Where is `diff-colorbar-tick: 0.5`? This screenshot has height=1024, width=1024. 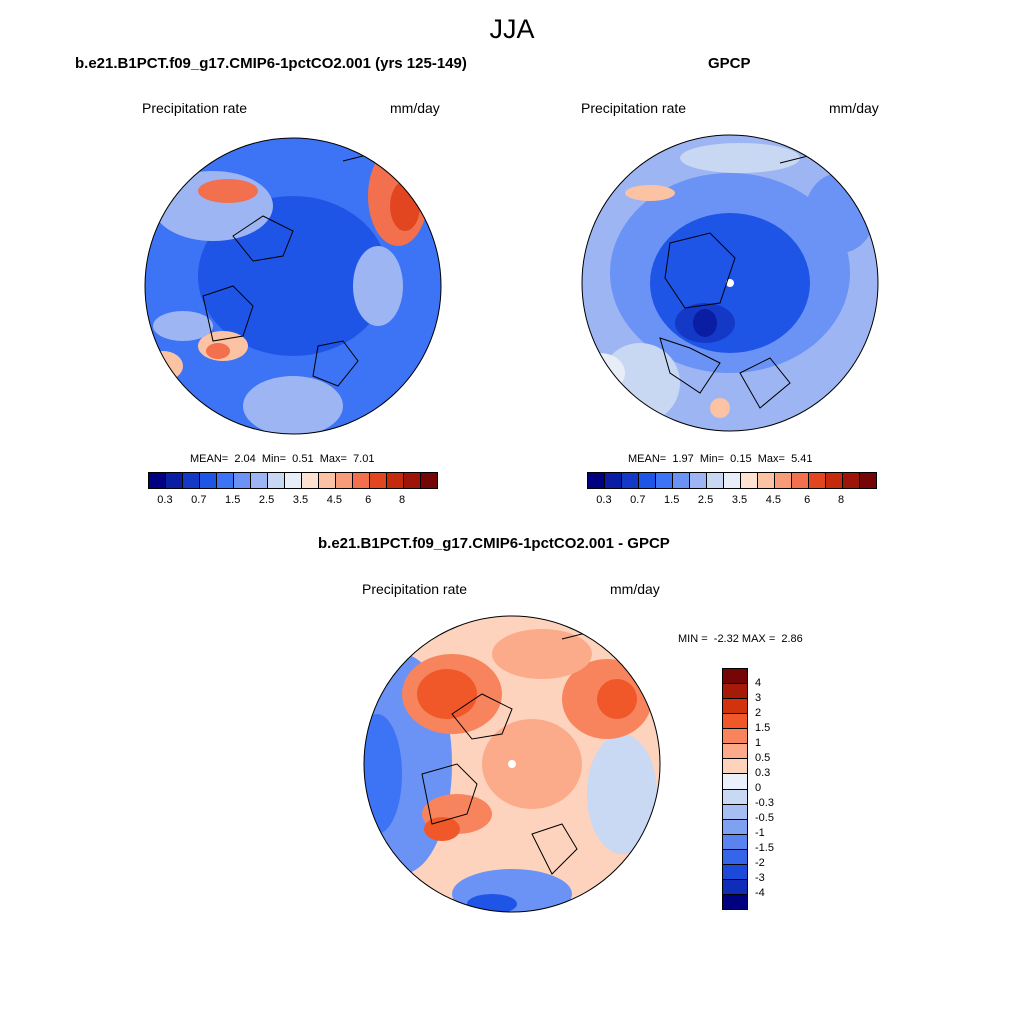 diff-colorbar-tick: 0.5 is located at coordinates (763, 758).